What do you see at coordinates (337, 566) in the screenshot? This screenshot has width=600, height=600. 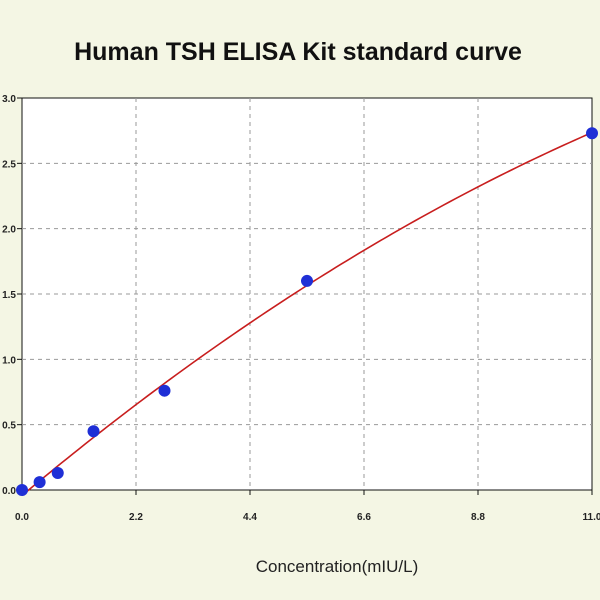 I see `x-axis-label: Concentration(mIU/L)` at bounding box center [337, 566].